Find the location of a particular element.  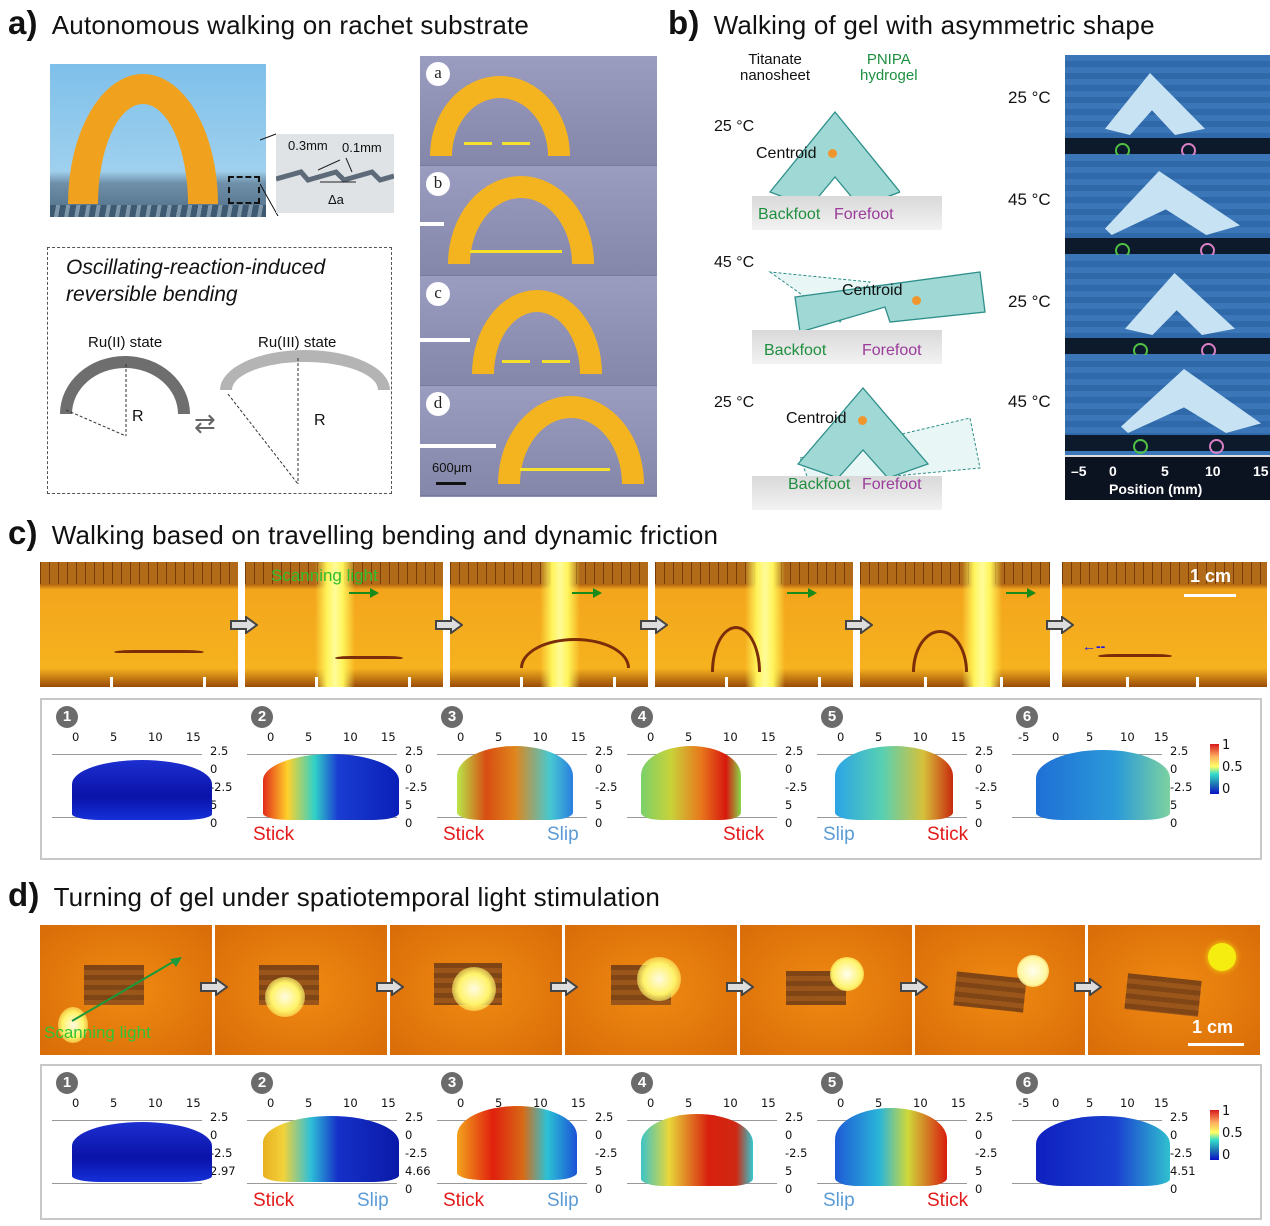

titanate-text: Titanate is located at coordinates (775, 59).